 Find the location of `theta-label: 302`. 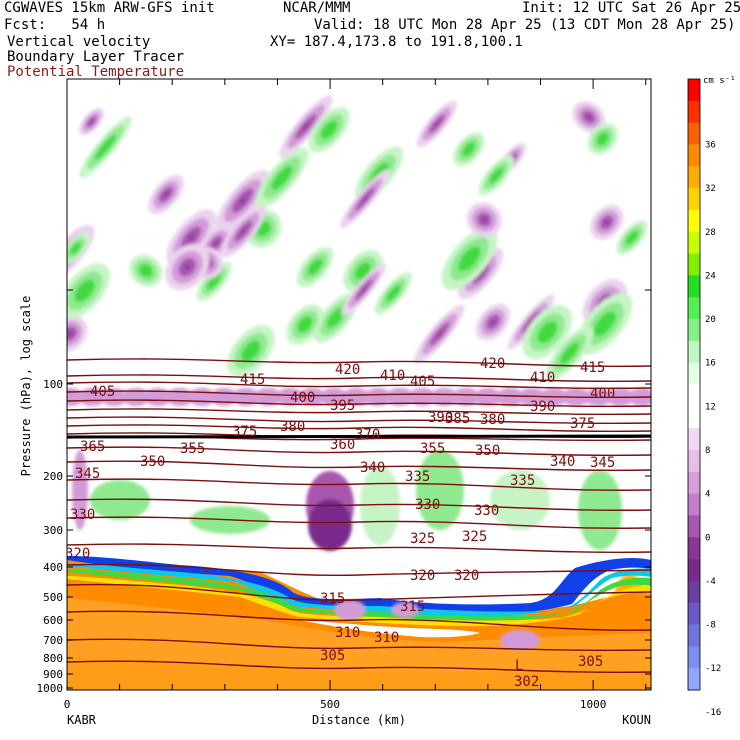

theta-label: 302 is located at coordinates (526, 682).